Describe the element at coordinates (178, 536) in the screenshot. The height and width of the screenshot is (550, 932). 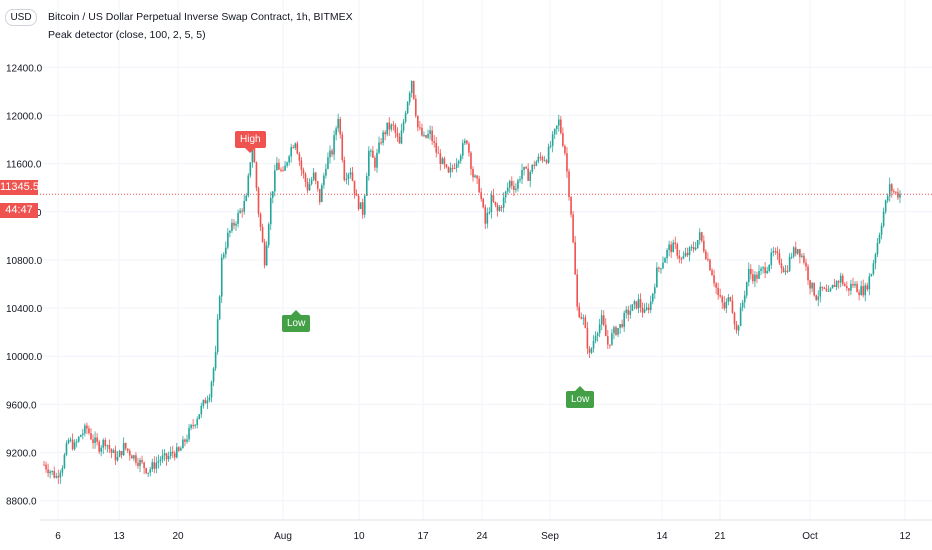
I see `time-tick-label: 20` at that location.